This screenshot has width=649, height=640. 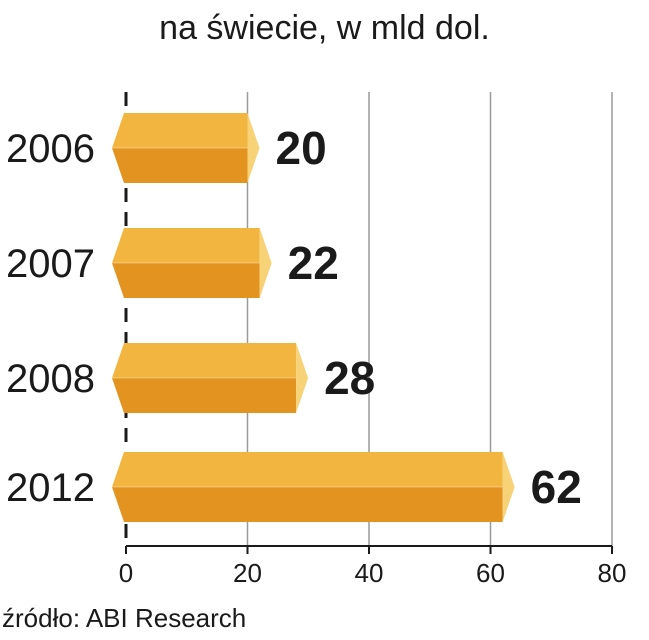 What do you see at coordinates (612, 573) in the screenshot?
I see `x-tick-label: 80` at bounding box center [612, 573].